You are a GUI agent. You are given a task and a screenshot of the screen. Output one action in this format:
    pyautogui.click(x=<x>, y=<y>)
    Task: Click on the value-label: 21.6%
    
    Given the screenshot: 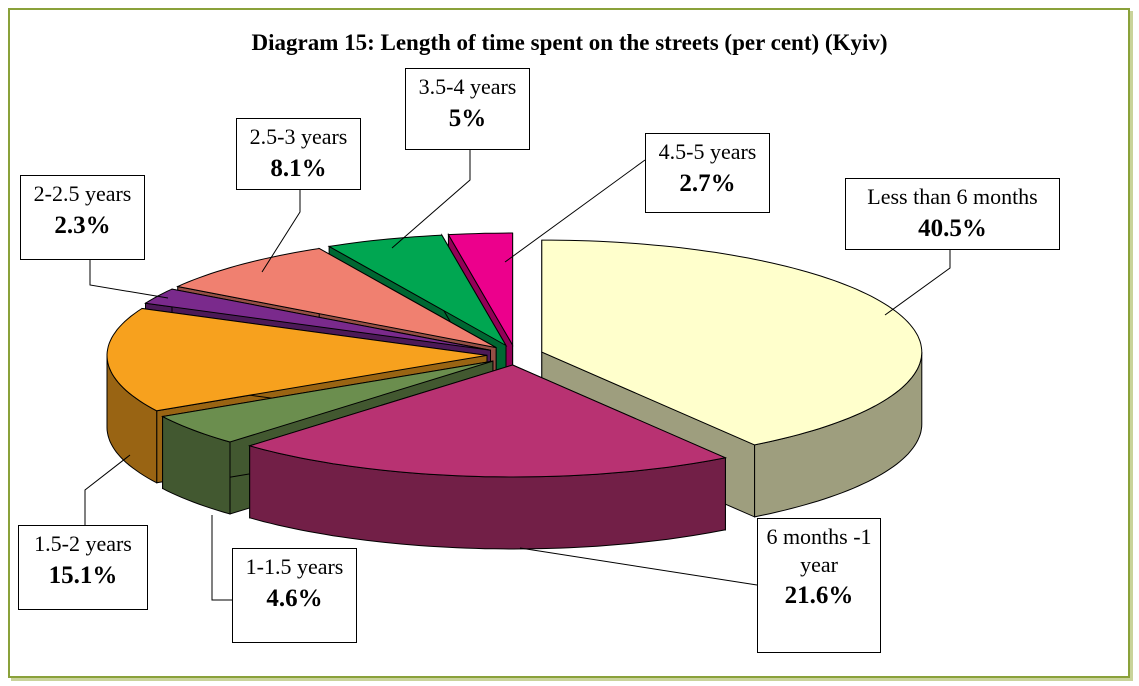 What is the action you would take?
    pyautogui.click(x=819, y=595)
    